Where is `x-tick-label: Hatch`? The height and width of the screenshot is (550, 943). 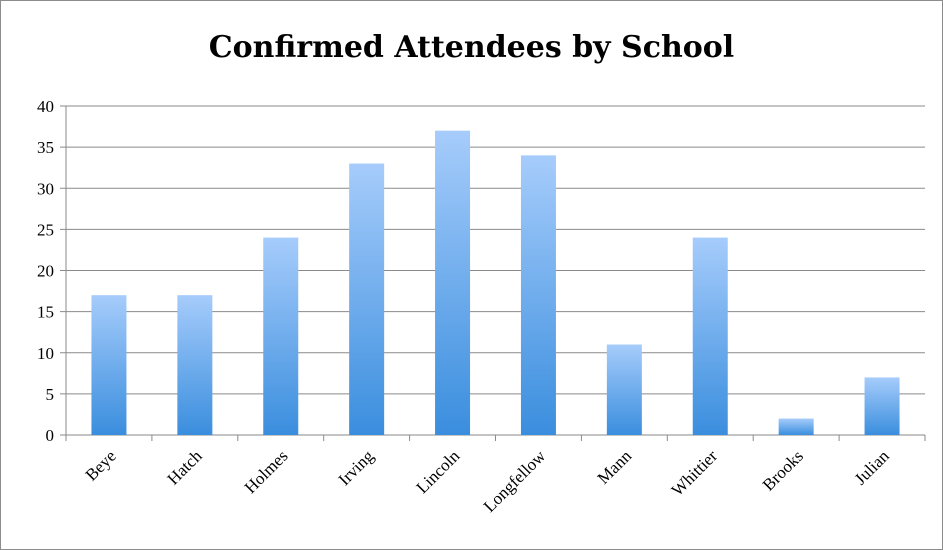
x-tick-label: Hatch is located at coordinates (185, 467).